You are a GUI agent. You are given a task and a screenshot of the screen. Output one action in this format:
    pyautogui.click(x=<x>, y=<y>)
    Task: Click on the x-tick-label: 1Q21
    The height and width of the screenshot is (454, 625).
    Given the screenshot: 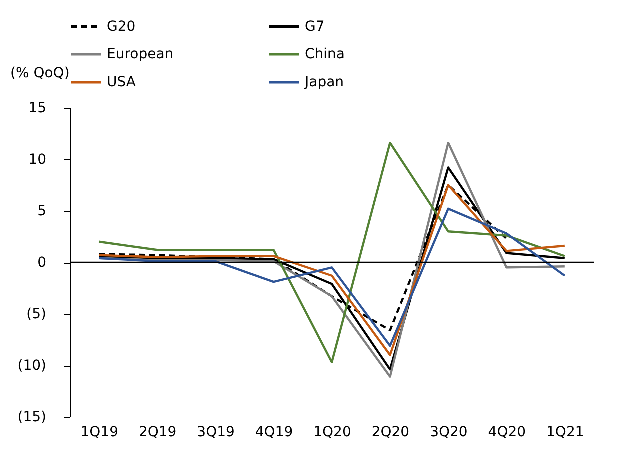 What is the action you would take?
    pyautogui.click(x=565, y=432)
    